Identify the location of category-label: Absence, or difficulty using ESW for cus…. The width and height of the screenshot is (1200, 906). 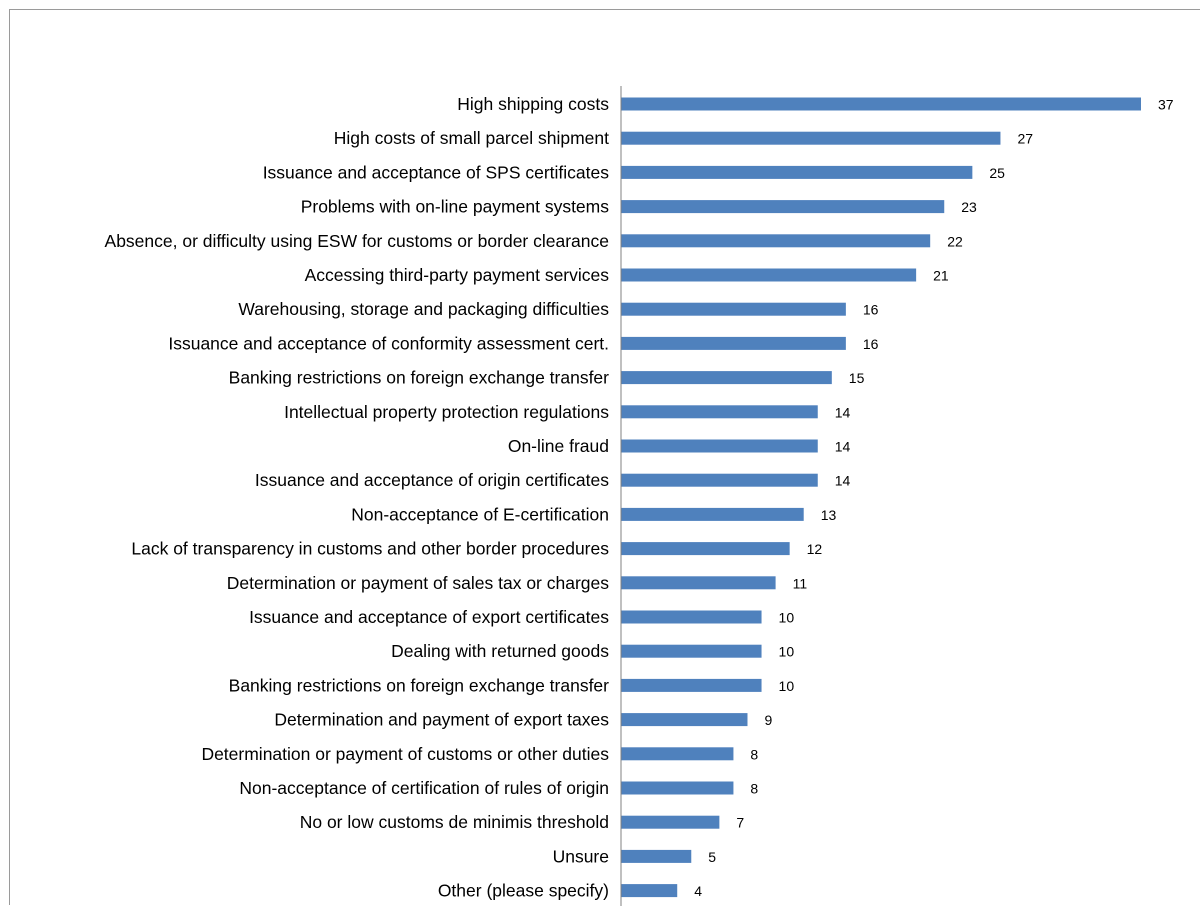
(357, 241).